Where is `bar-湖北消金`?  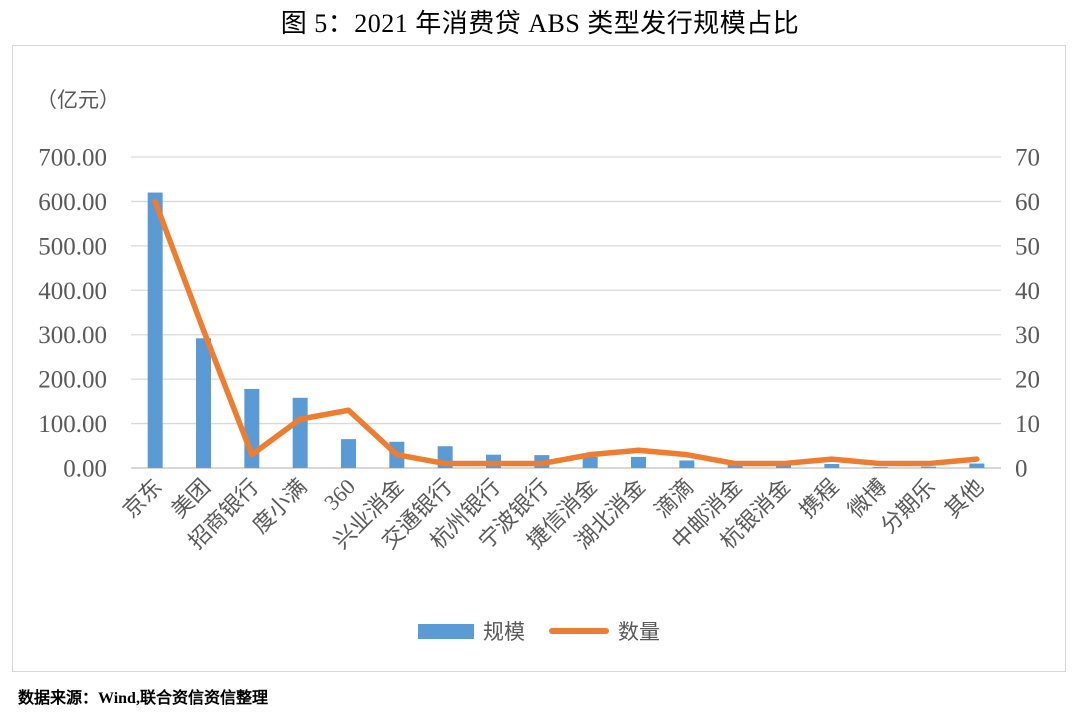 bar-湖北消金 is located at coordinates (638, 462).